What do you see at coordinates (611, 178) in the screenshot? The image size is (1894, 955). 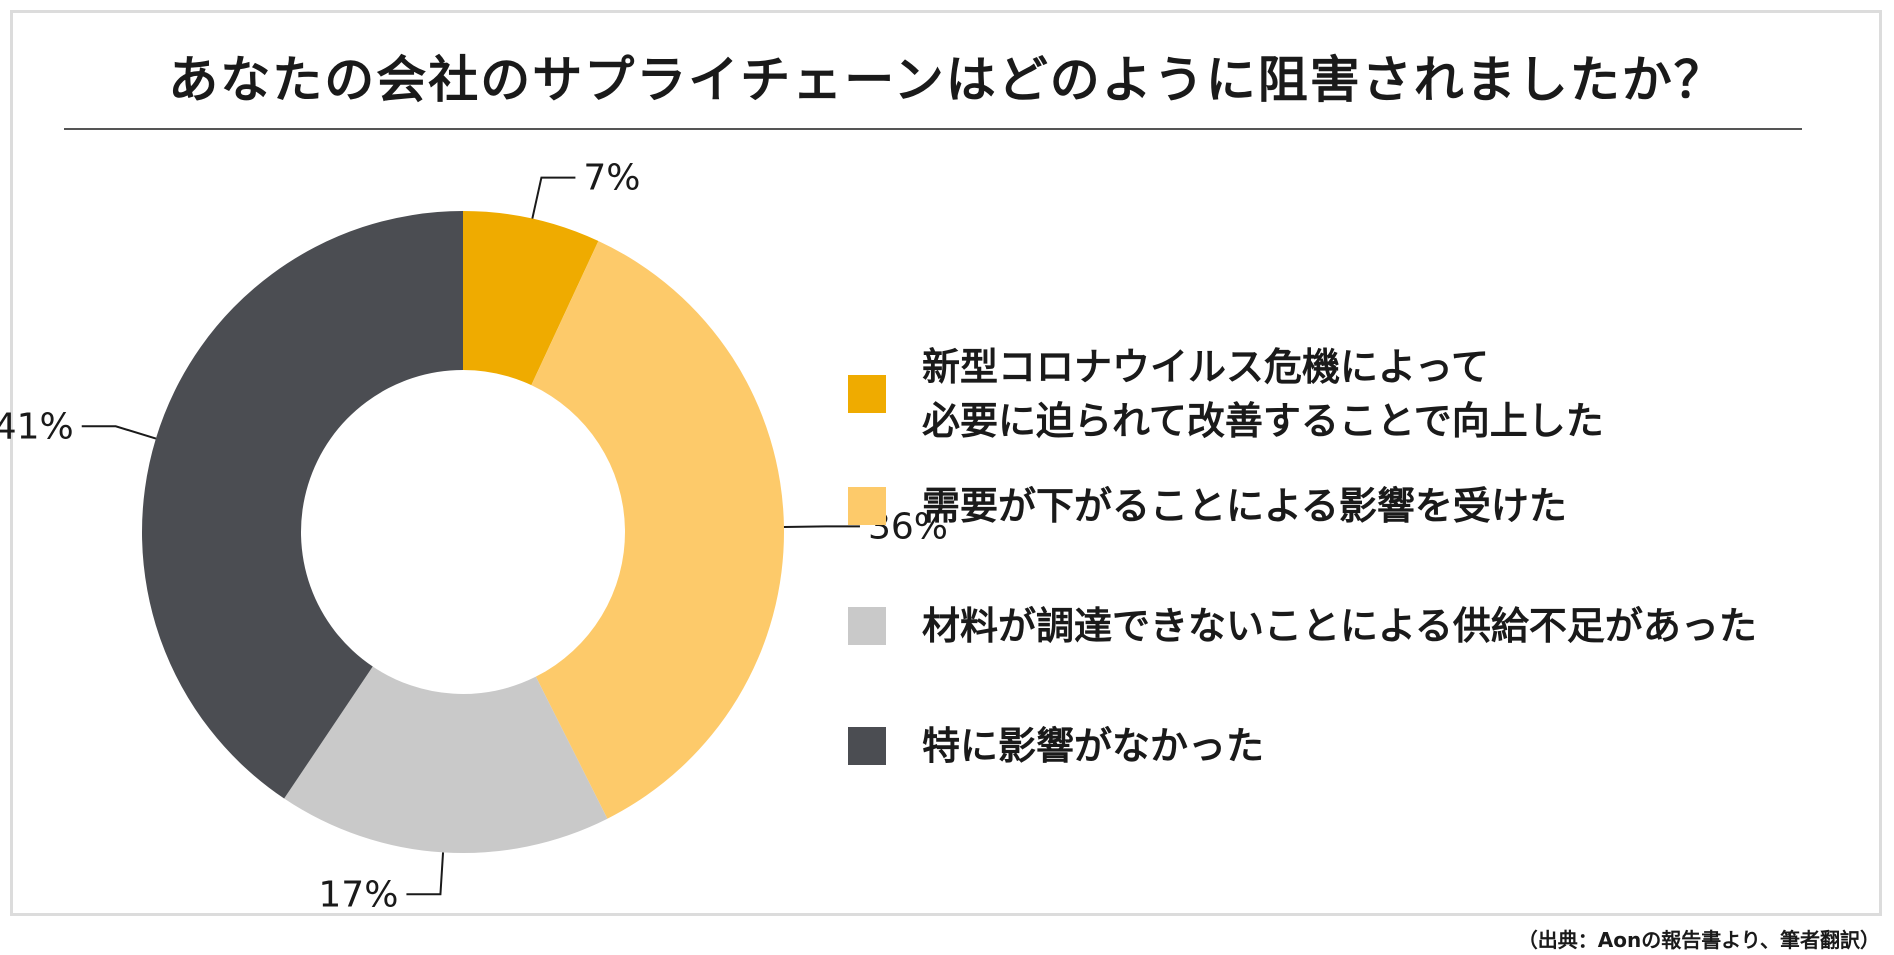 I see `slice-value-label: 7%` at bounding box center [611, 178].